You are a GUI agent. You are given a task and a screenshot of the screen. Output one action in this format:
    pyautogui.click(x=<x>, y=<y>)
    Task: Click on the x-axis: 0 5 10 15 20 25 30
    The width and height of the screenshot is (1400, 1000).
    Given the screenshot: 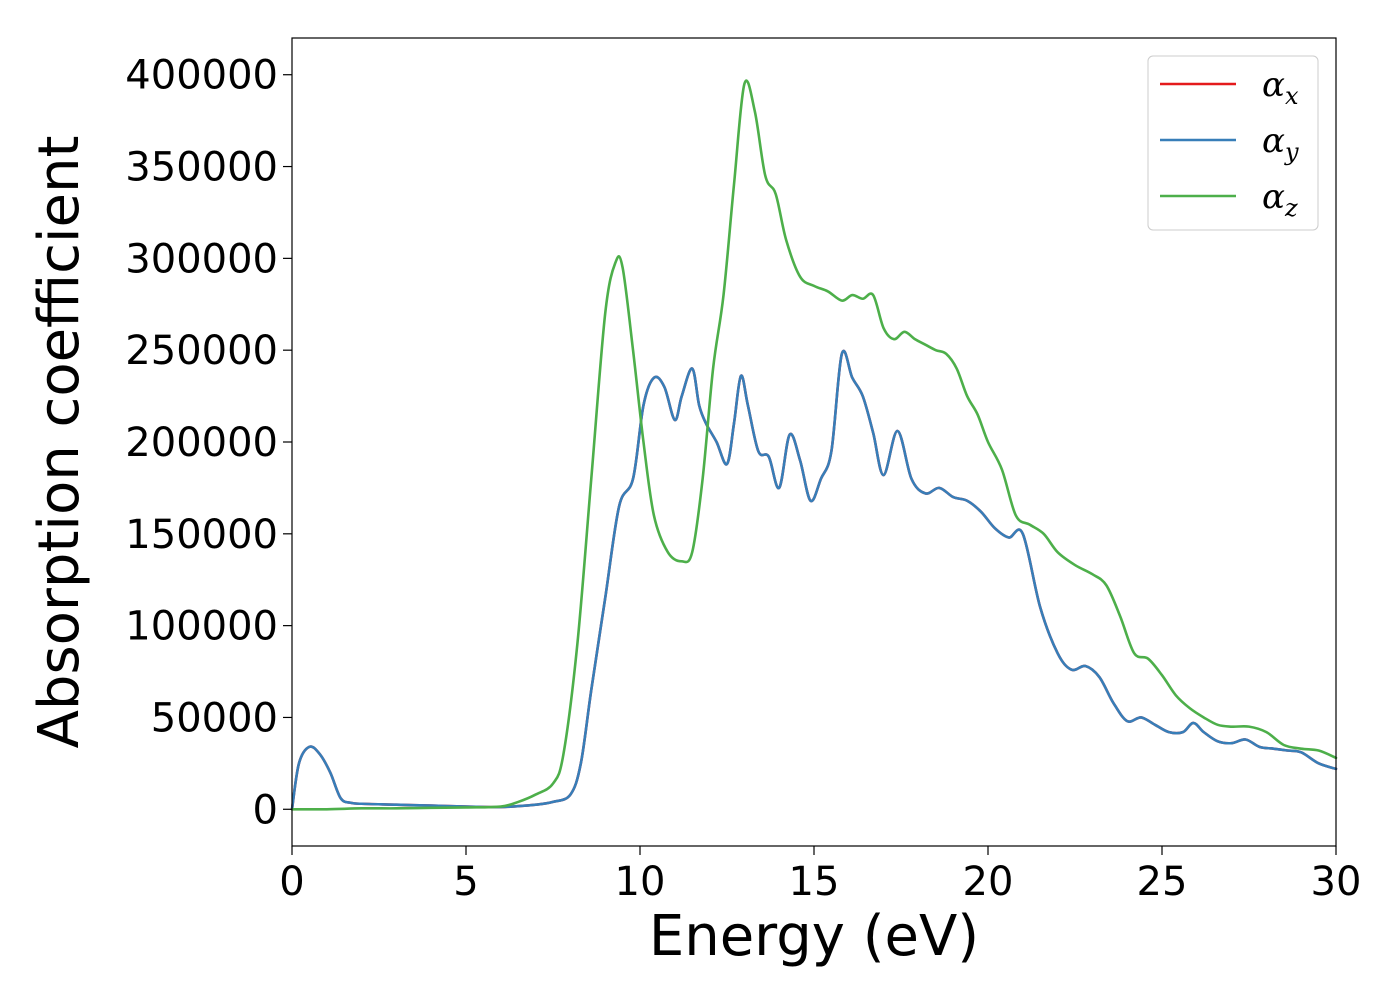 What is the action you would take?
    pyautogui.click(x=820, y=875)
    